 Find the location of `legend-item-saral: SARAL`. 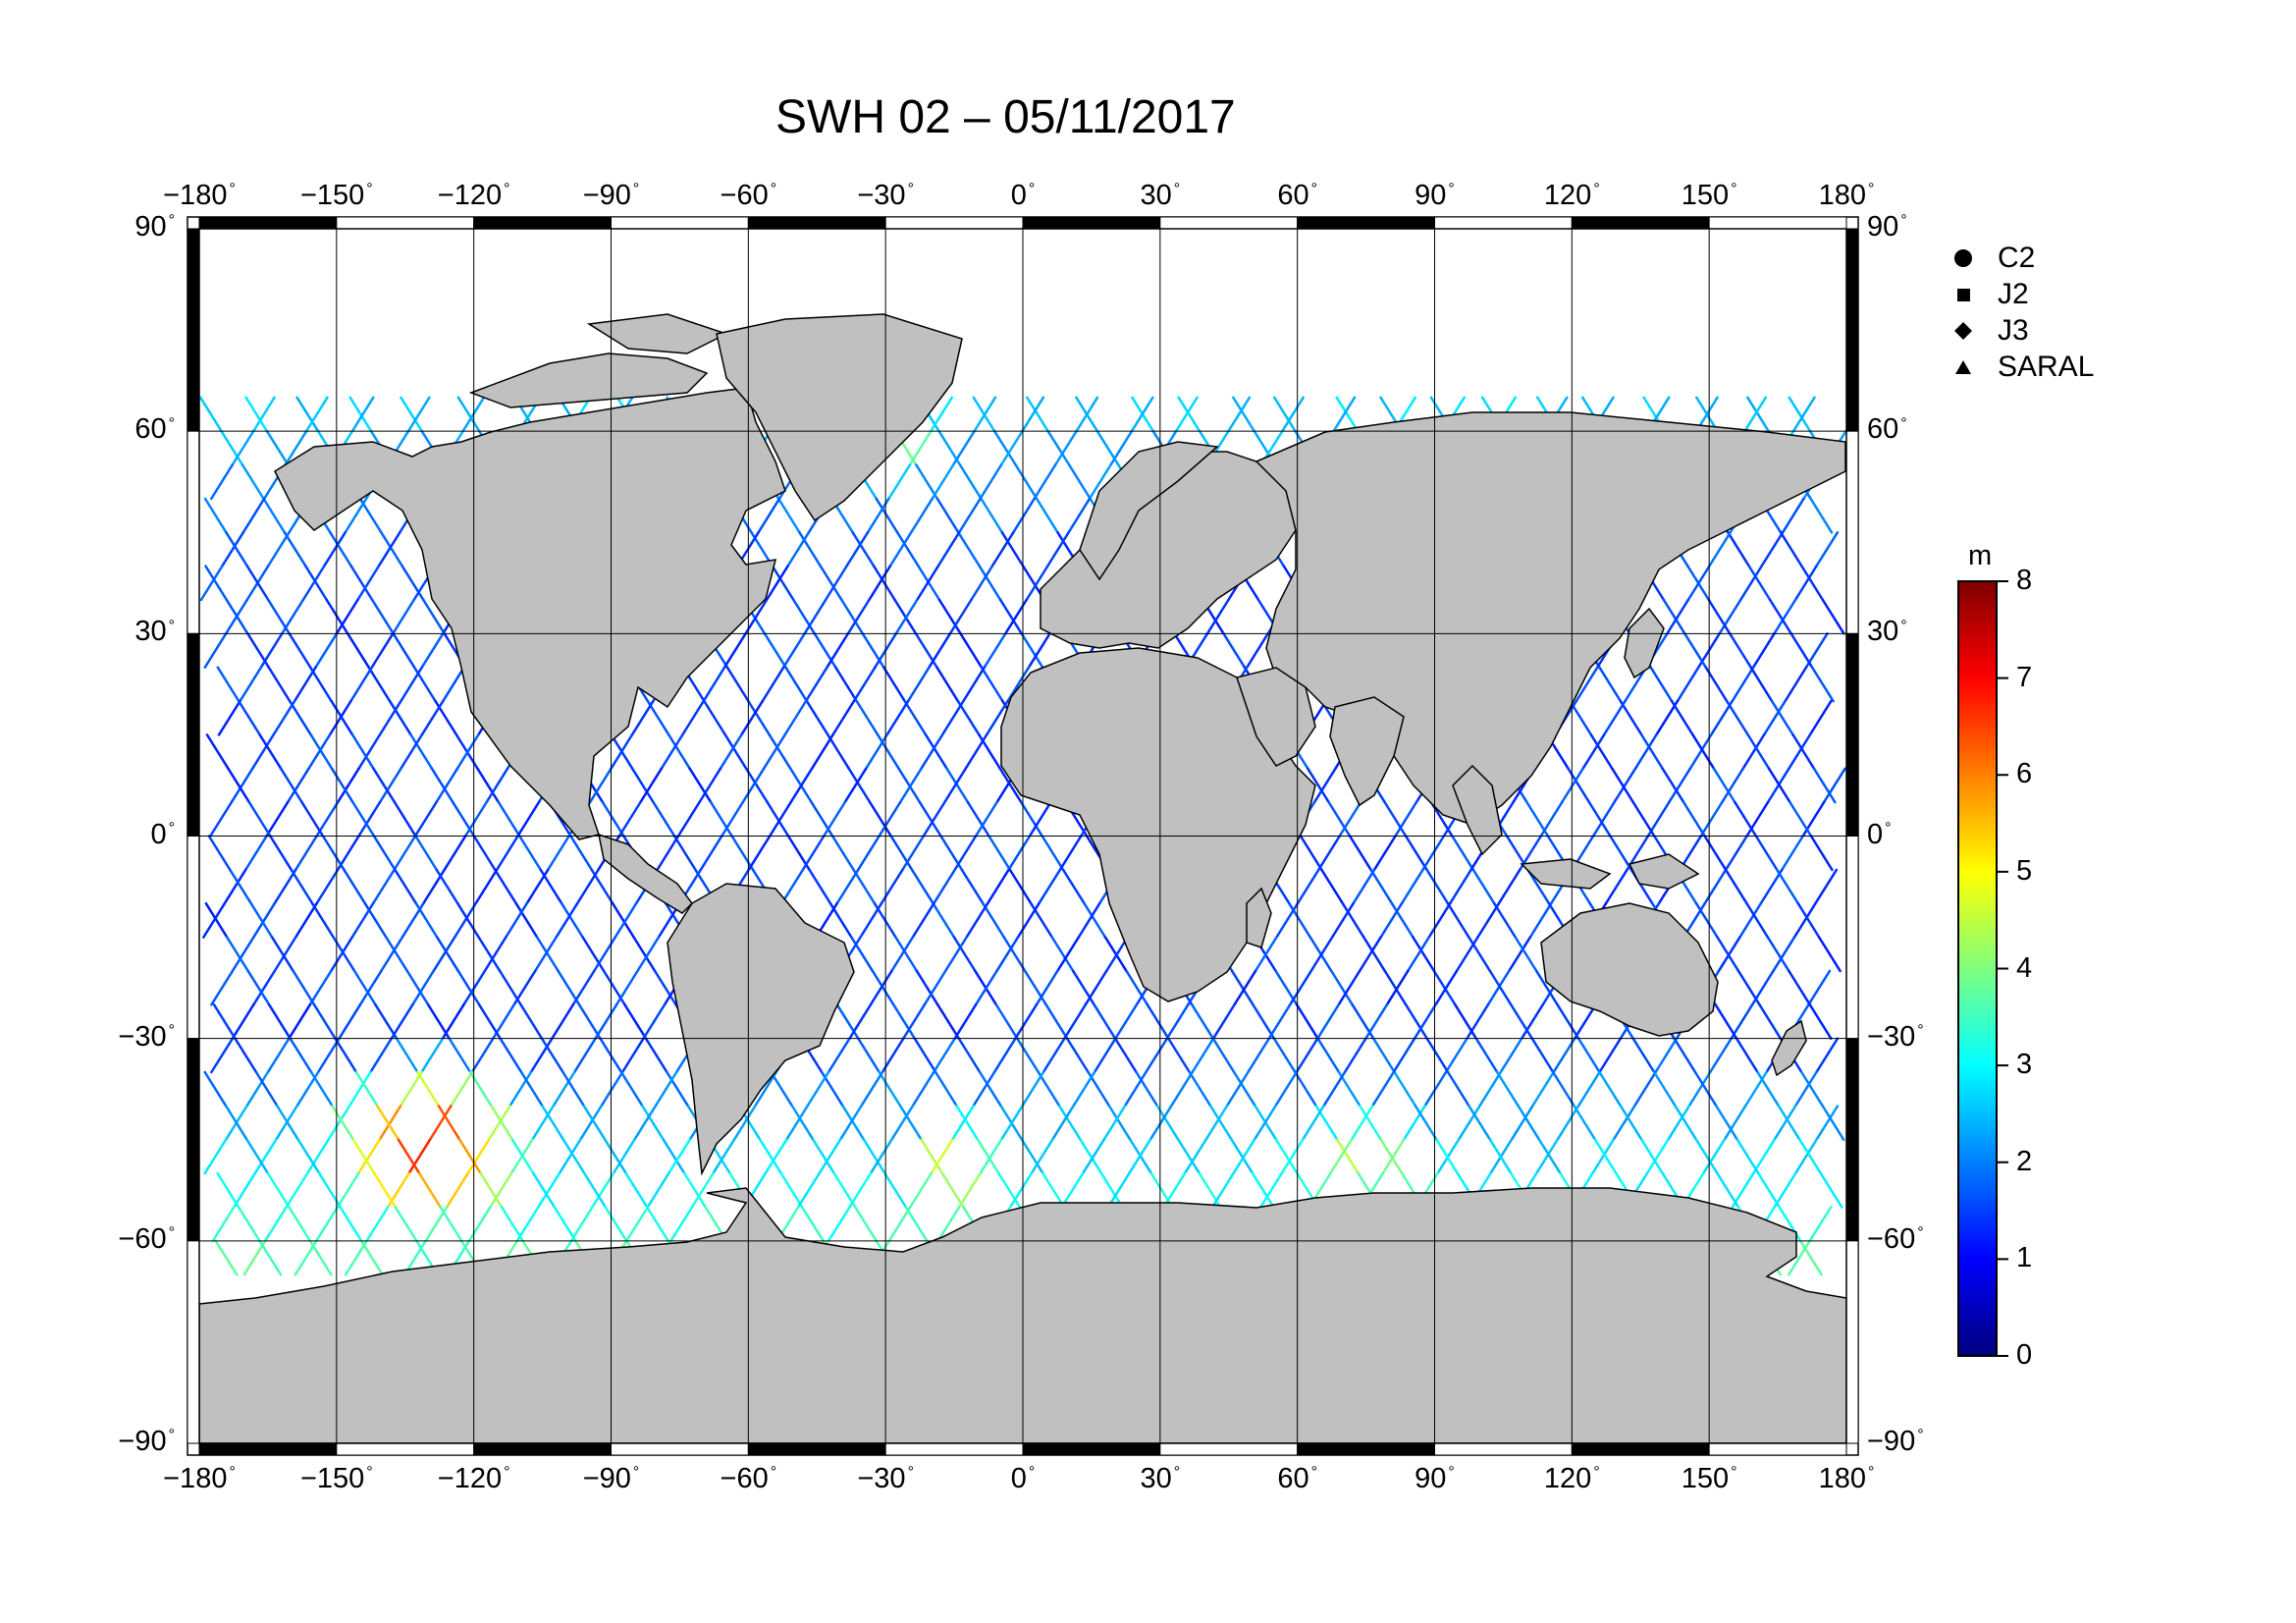

legend-item-saral: SARAL is located at coordinates (2022, 367).